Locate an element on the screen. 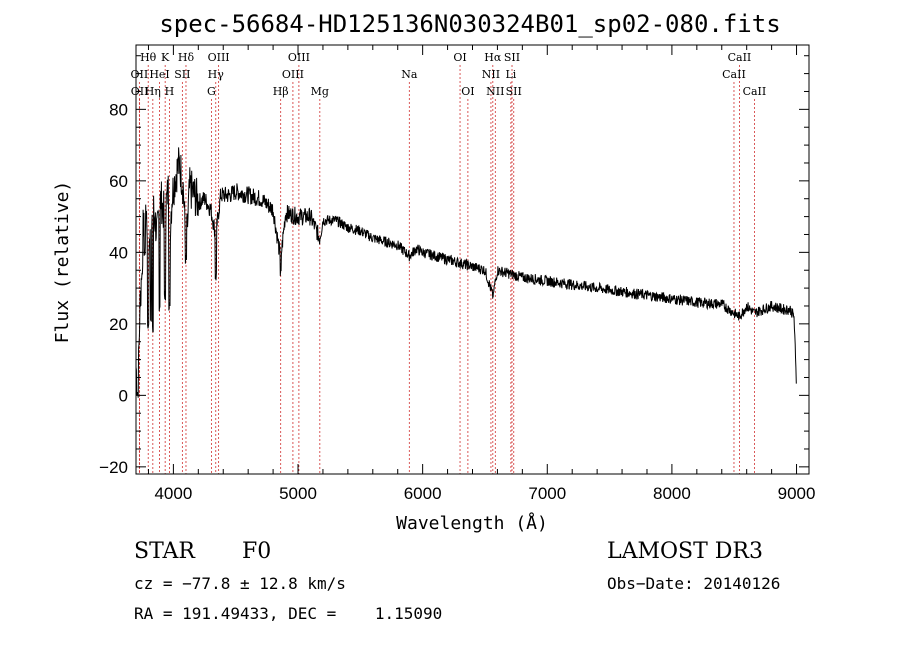 This screenshot has width=900, height=649. redshift-value: cz = −77.8 ± 12.8 km/s is located at coordinates (240, 583).